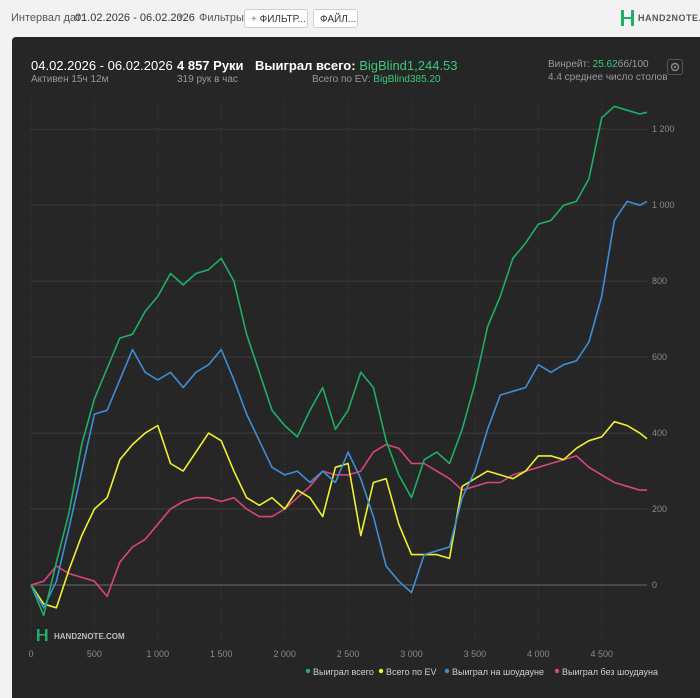  I want to click on x-tick-label: 2 500, so click(348, 654).